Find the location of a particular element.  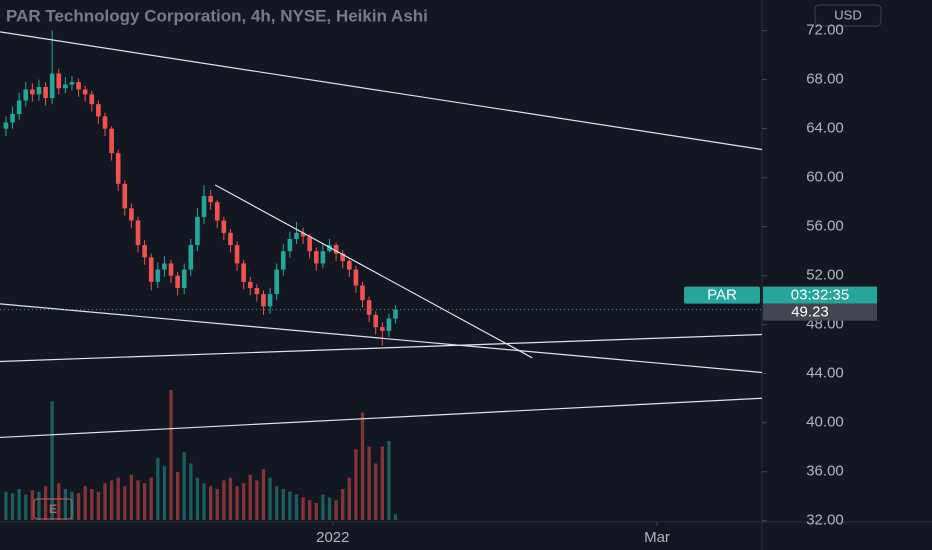

y-tick-label: 60.00 is located at coordinates (825, 177).